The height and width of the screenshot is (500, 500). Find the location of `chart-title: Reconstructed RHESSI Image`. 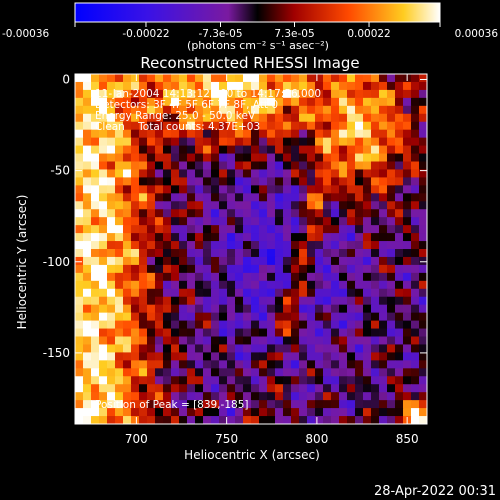

chart-title: Reconstructed RHESSI Image is located at coordinates (249, 63).